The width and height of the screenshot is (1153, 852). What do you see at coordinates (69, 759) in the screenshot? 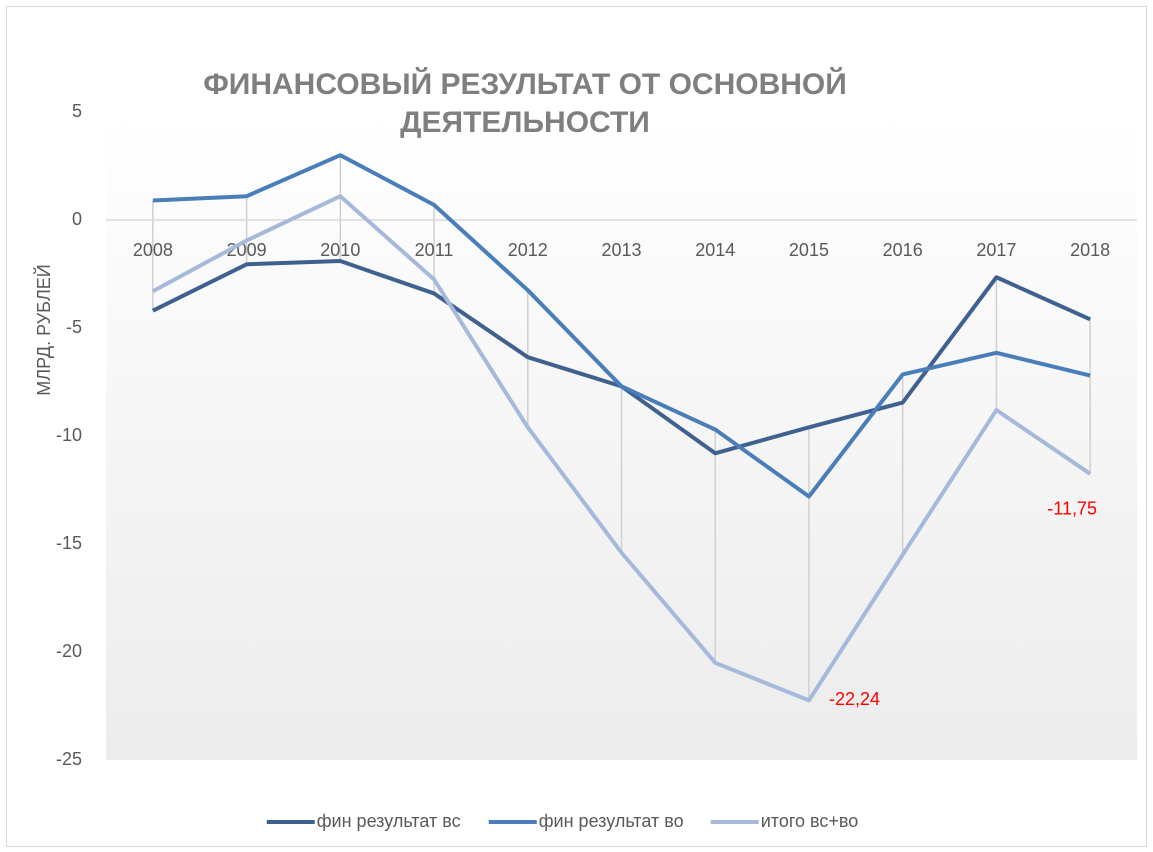
I see `y-tick-label: -25` at bounding box center [69, 759].